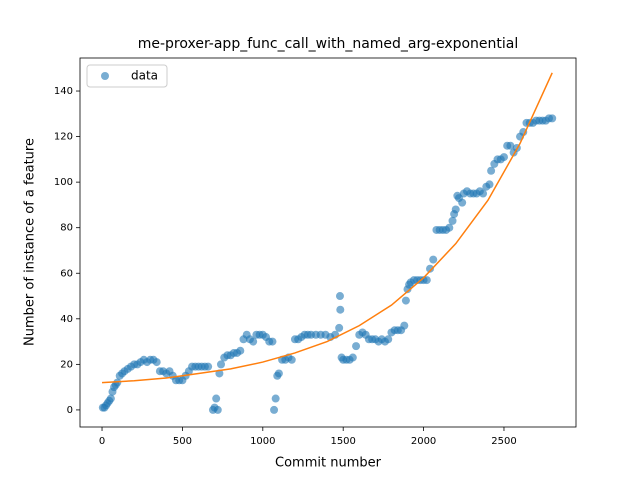  I want to click on y-tick-label: 100, so click(63, 182).